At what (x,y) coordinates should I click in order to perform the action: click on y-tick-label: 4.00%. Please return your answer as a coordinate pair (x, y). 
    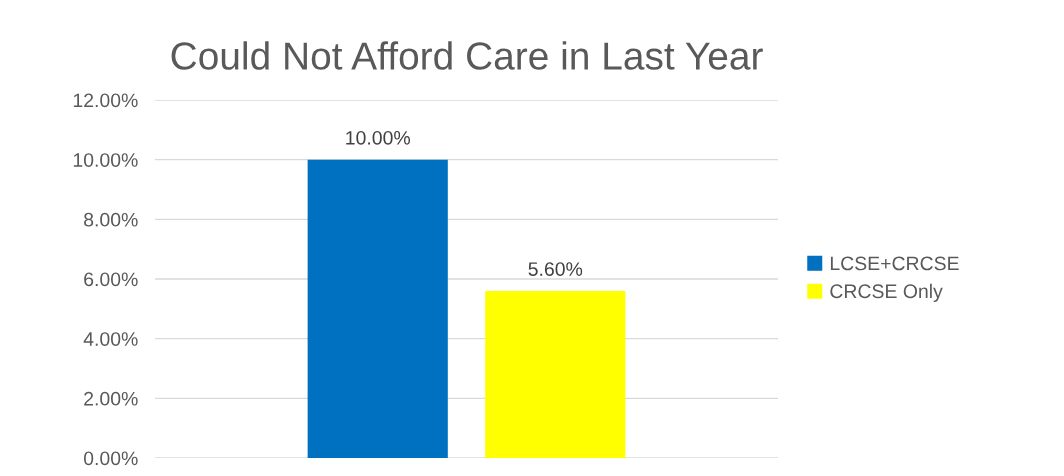
    Looking at the image, I should click on (110, 339).